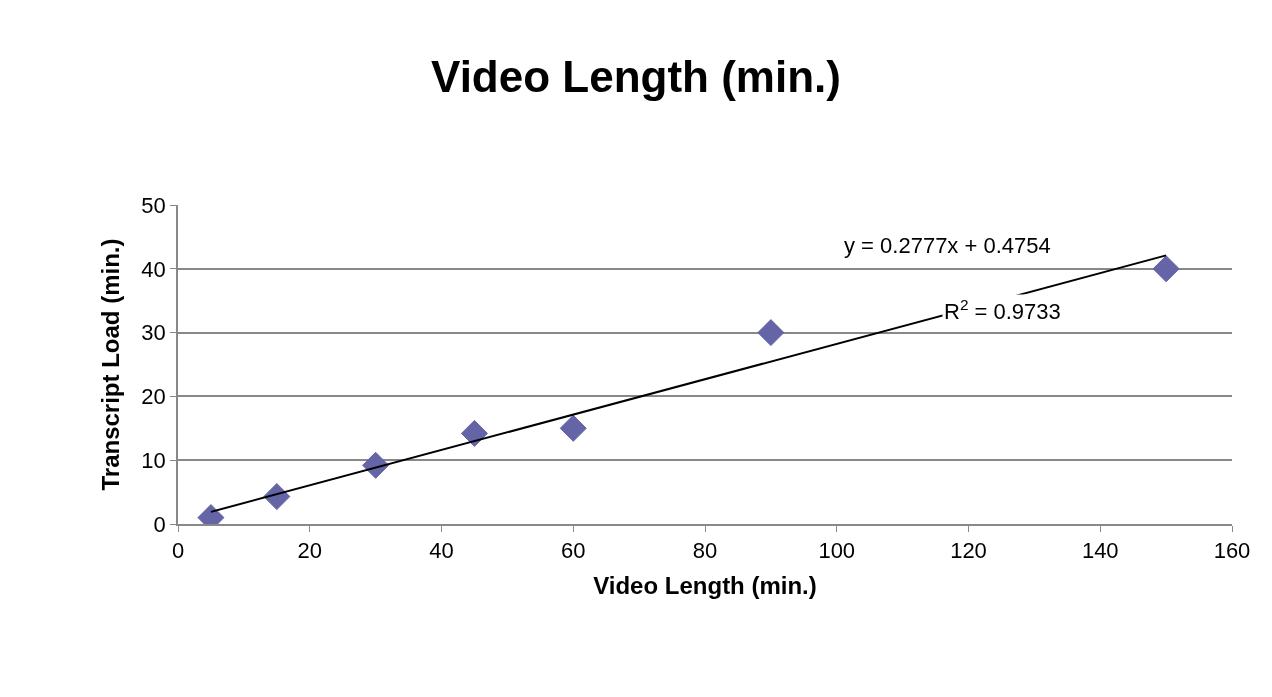  I want to click on x-tick-label: 120, so click(968, 551).